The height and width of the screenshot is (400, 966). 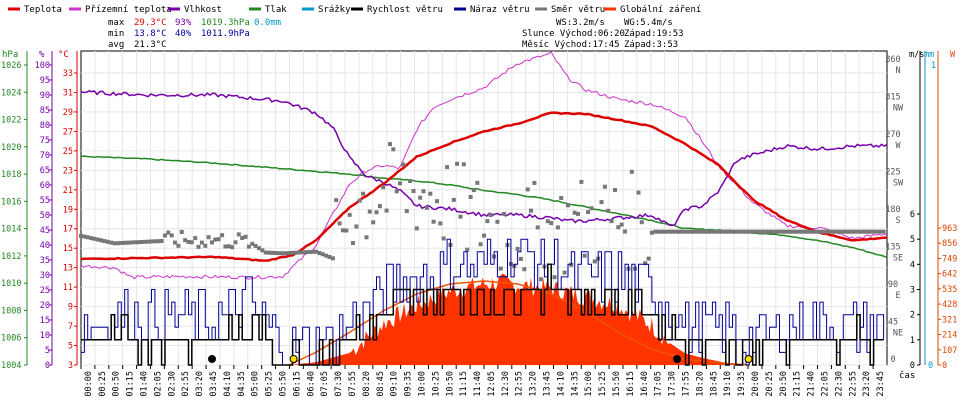 What do you see at coordinates (70, 327) in the screenshot?
I see `axis-c-label: 7` at bounding box center [70, 327].